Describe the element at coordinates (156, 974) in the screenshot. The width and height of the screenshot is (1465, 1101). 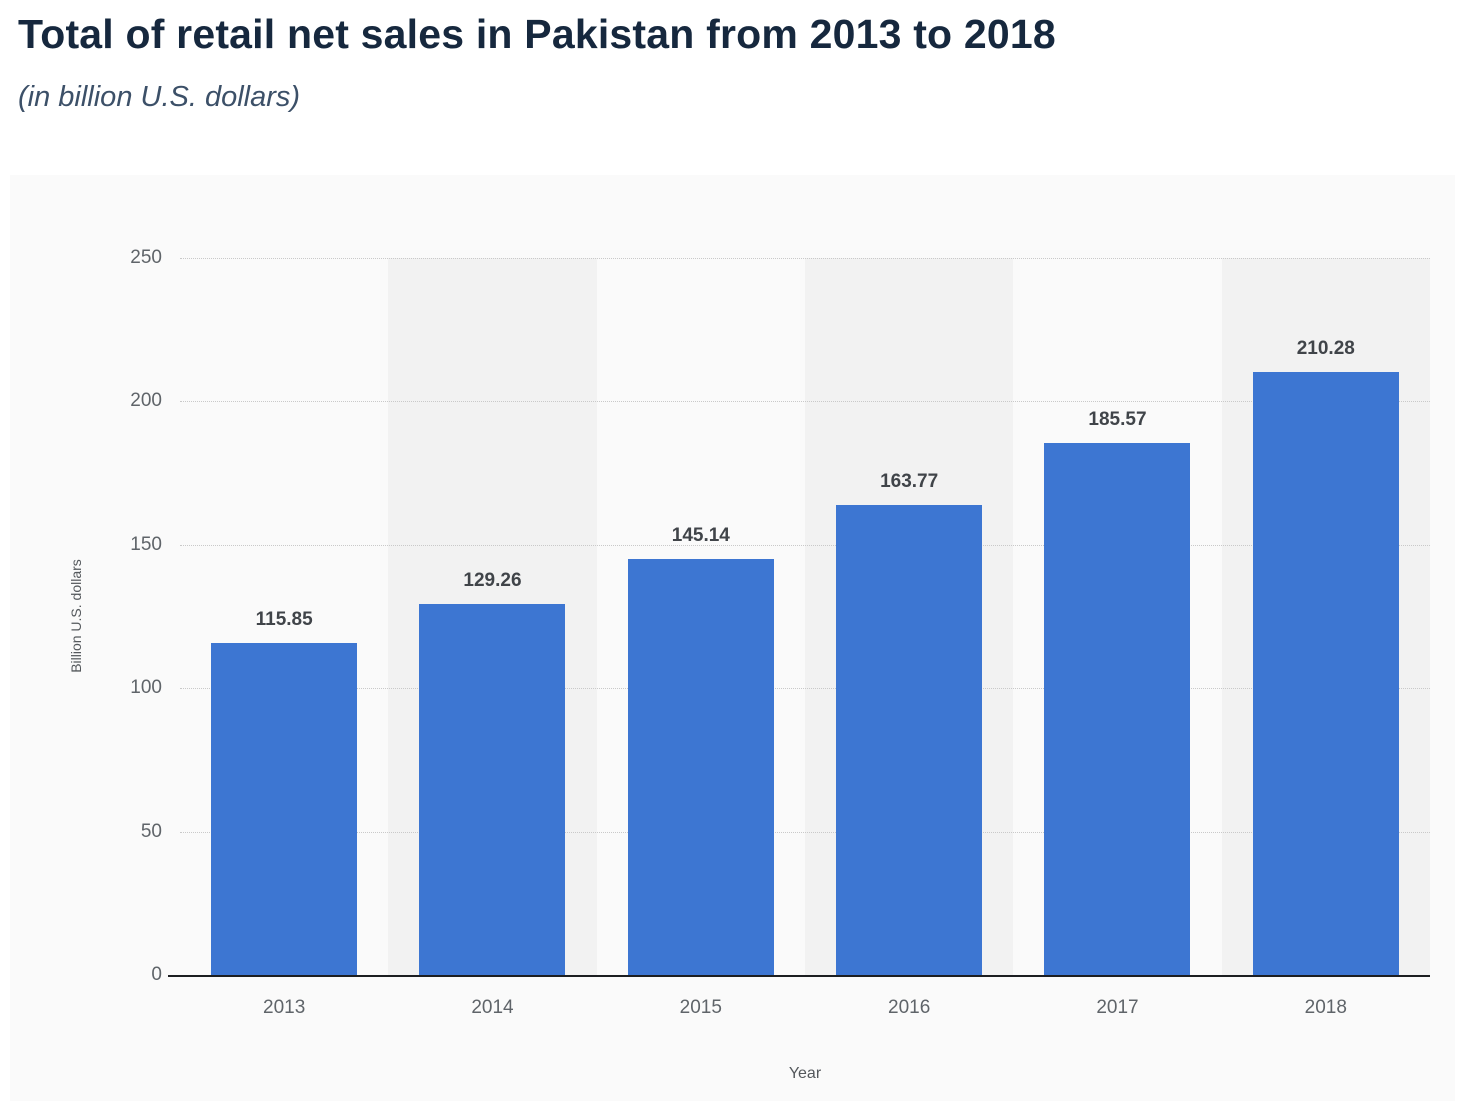
I see `y-tick-label: 0` at that location.